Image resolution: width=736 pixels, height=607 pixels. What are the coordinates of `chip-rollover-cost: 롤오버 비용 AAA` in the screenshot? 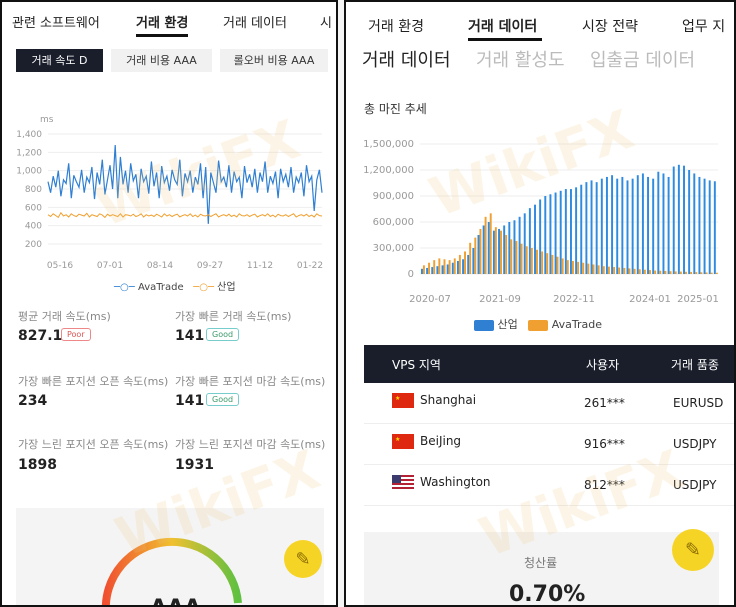 It's located at (274, 60).